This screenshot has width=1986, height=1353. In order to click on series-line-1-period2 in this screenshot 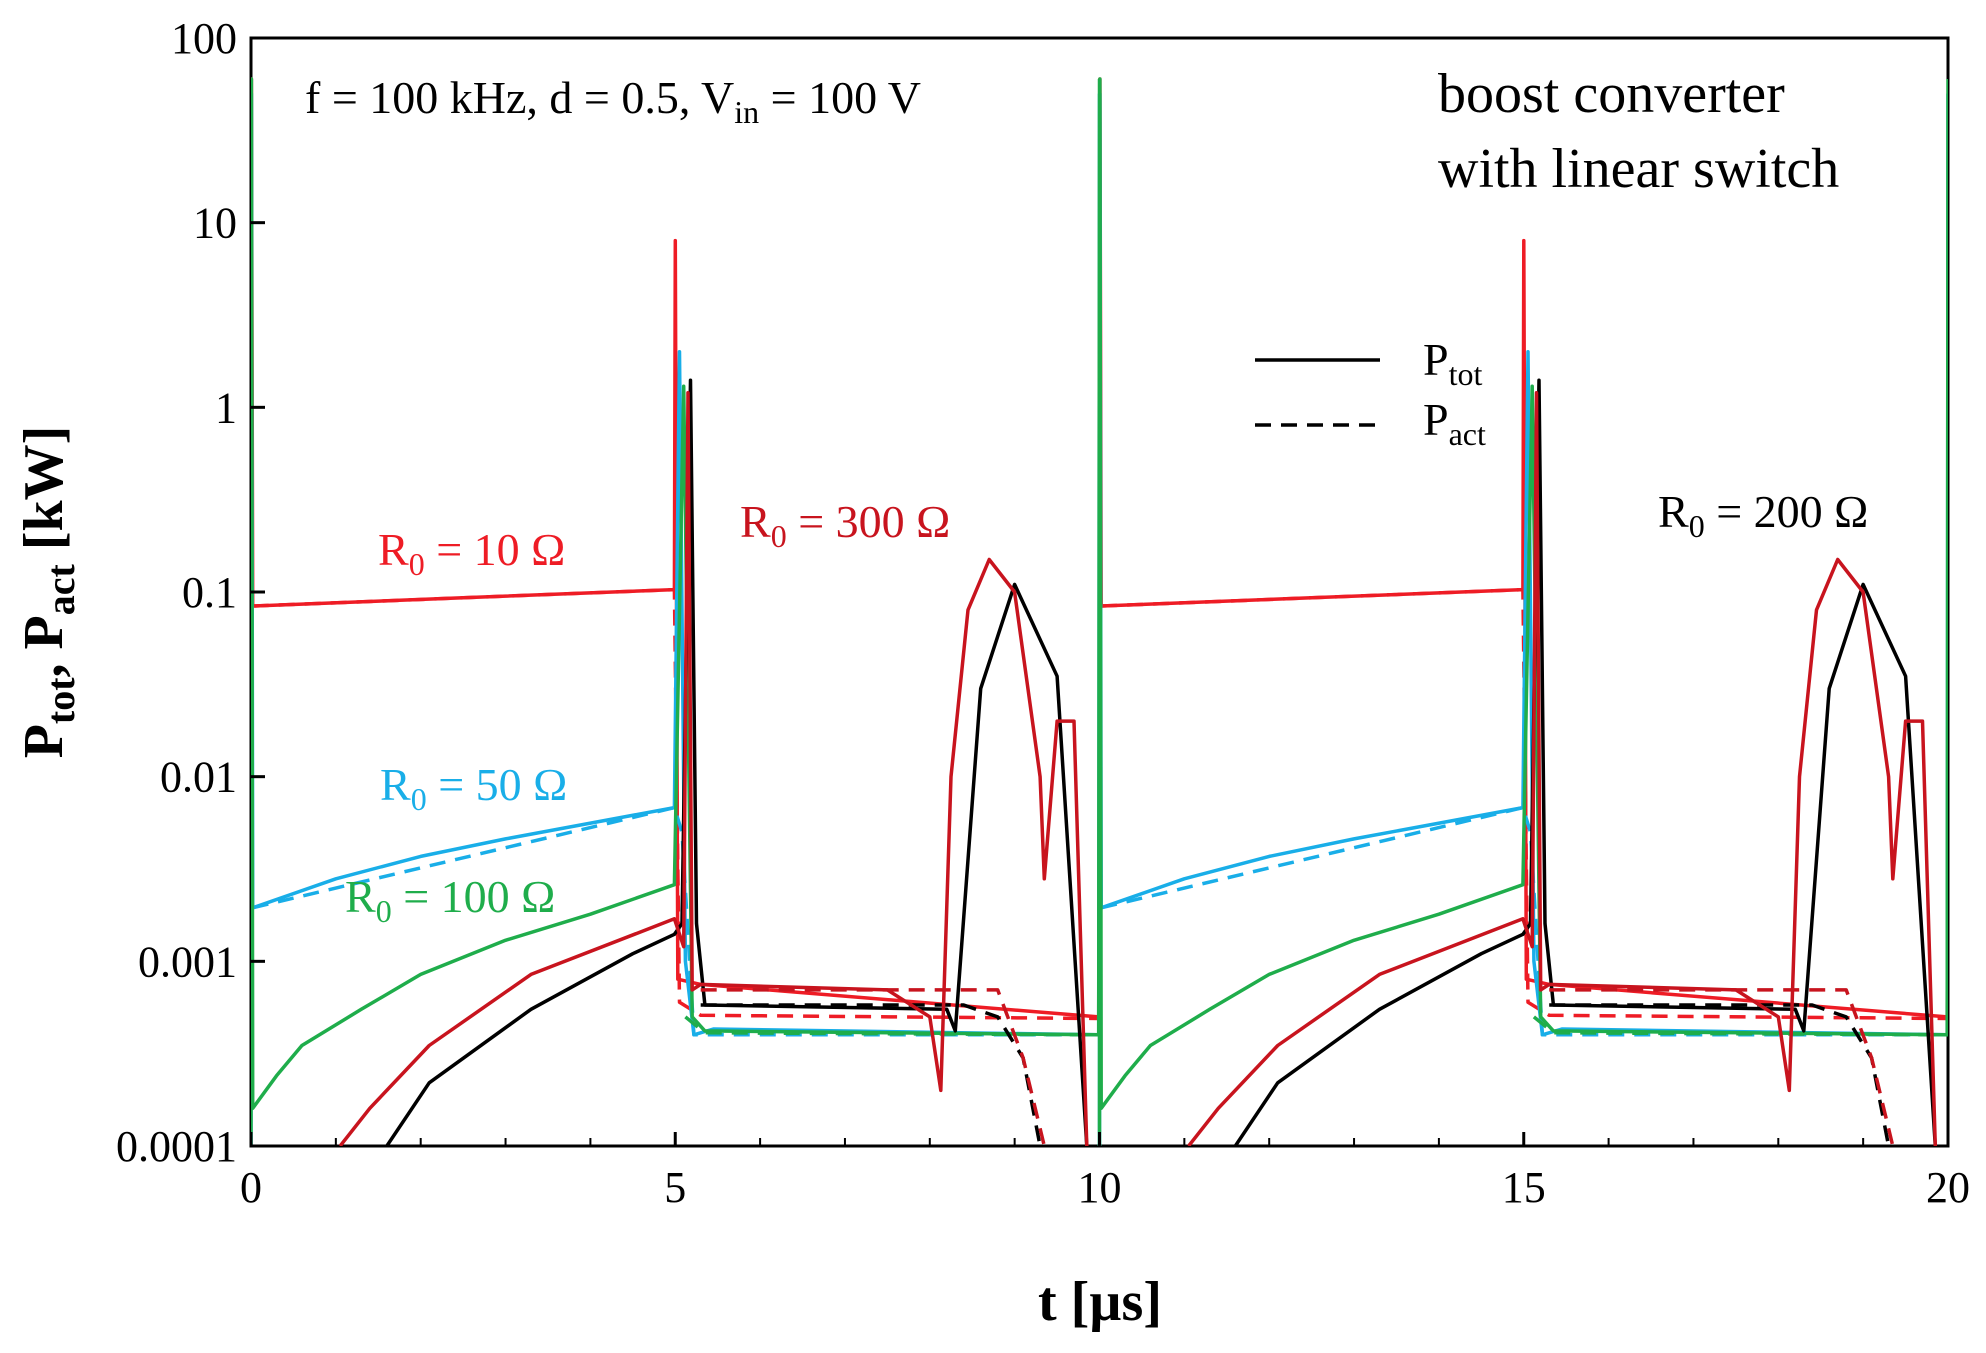, I will do `click(1524, 804)`.